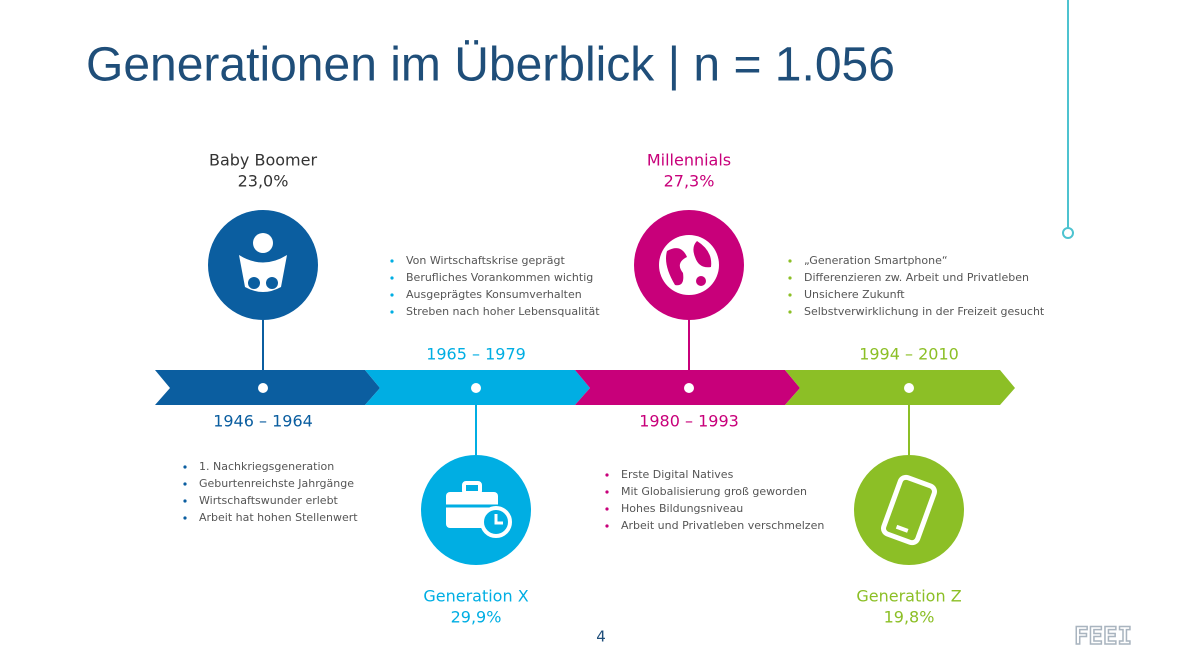 The height and width of the screenshot is (669, 1200). I want to click on arrow-segment, so click(900, 387).